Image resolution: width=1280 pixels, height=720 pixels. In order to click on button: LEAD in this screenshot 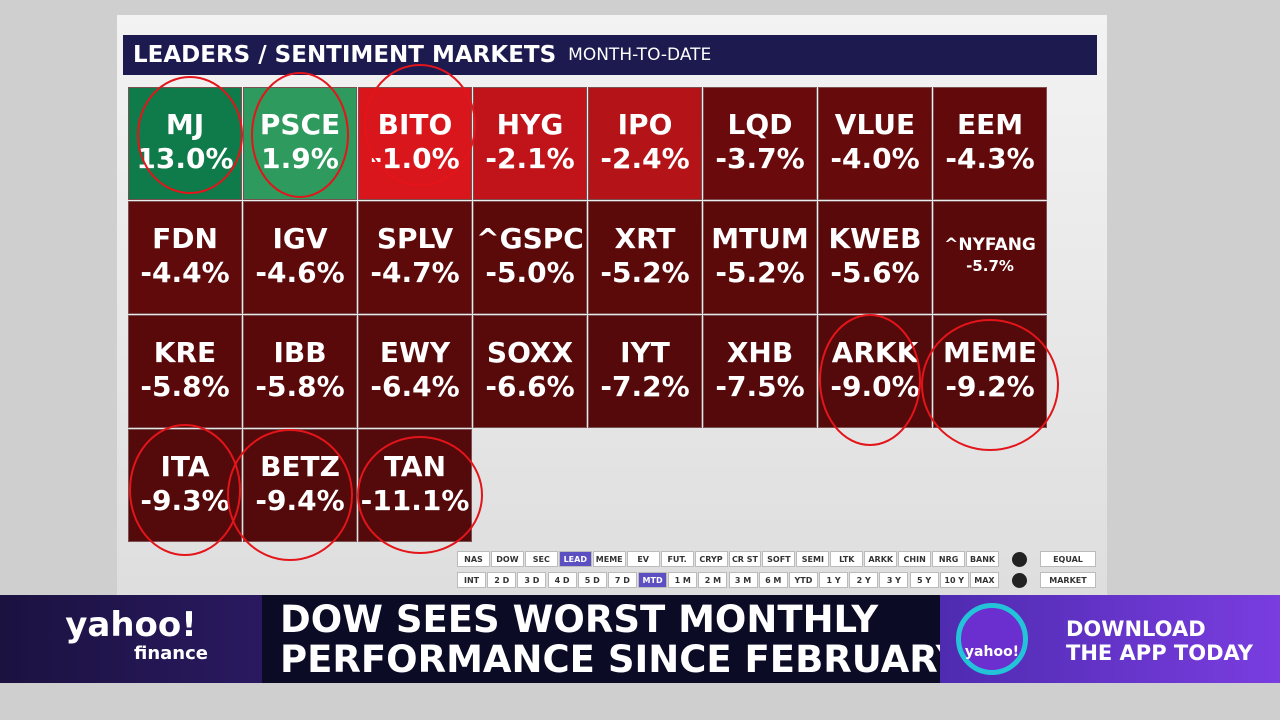, I will do `click(575, 559)`.